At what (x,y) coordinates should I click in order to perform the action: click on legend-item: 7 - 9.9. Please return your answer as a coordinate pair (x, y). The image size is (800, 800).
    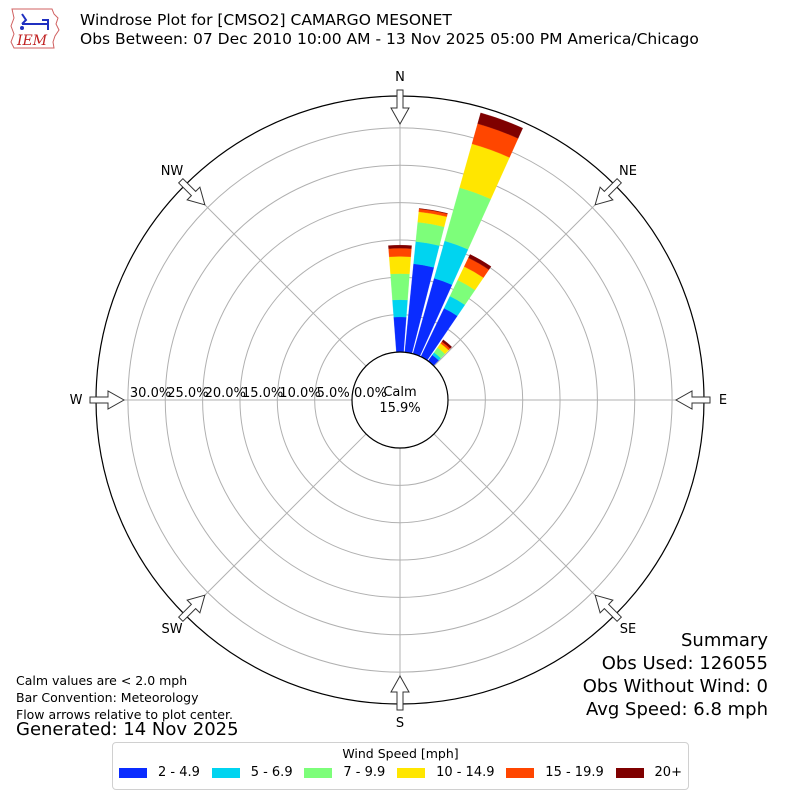
    Looking at the image, I should click on (344, 772).